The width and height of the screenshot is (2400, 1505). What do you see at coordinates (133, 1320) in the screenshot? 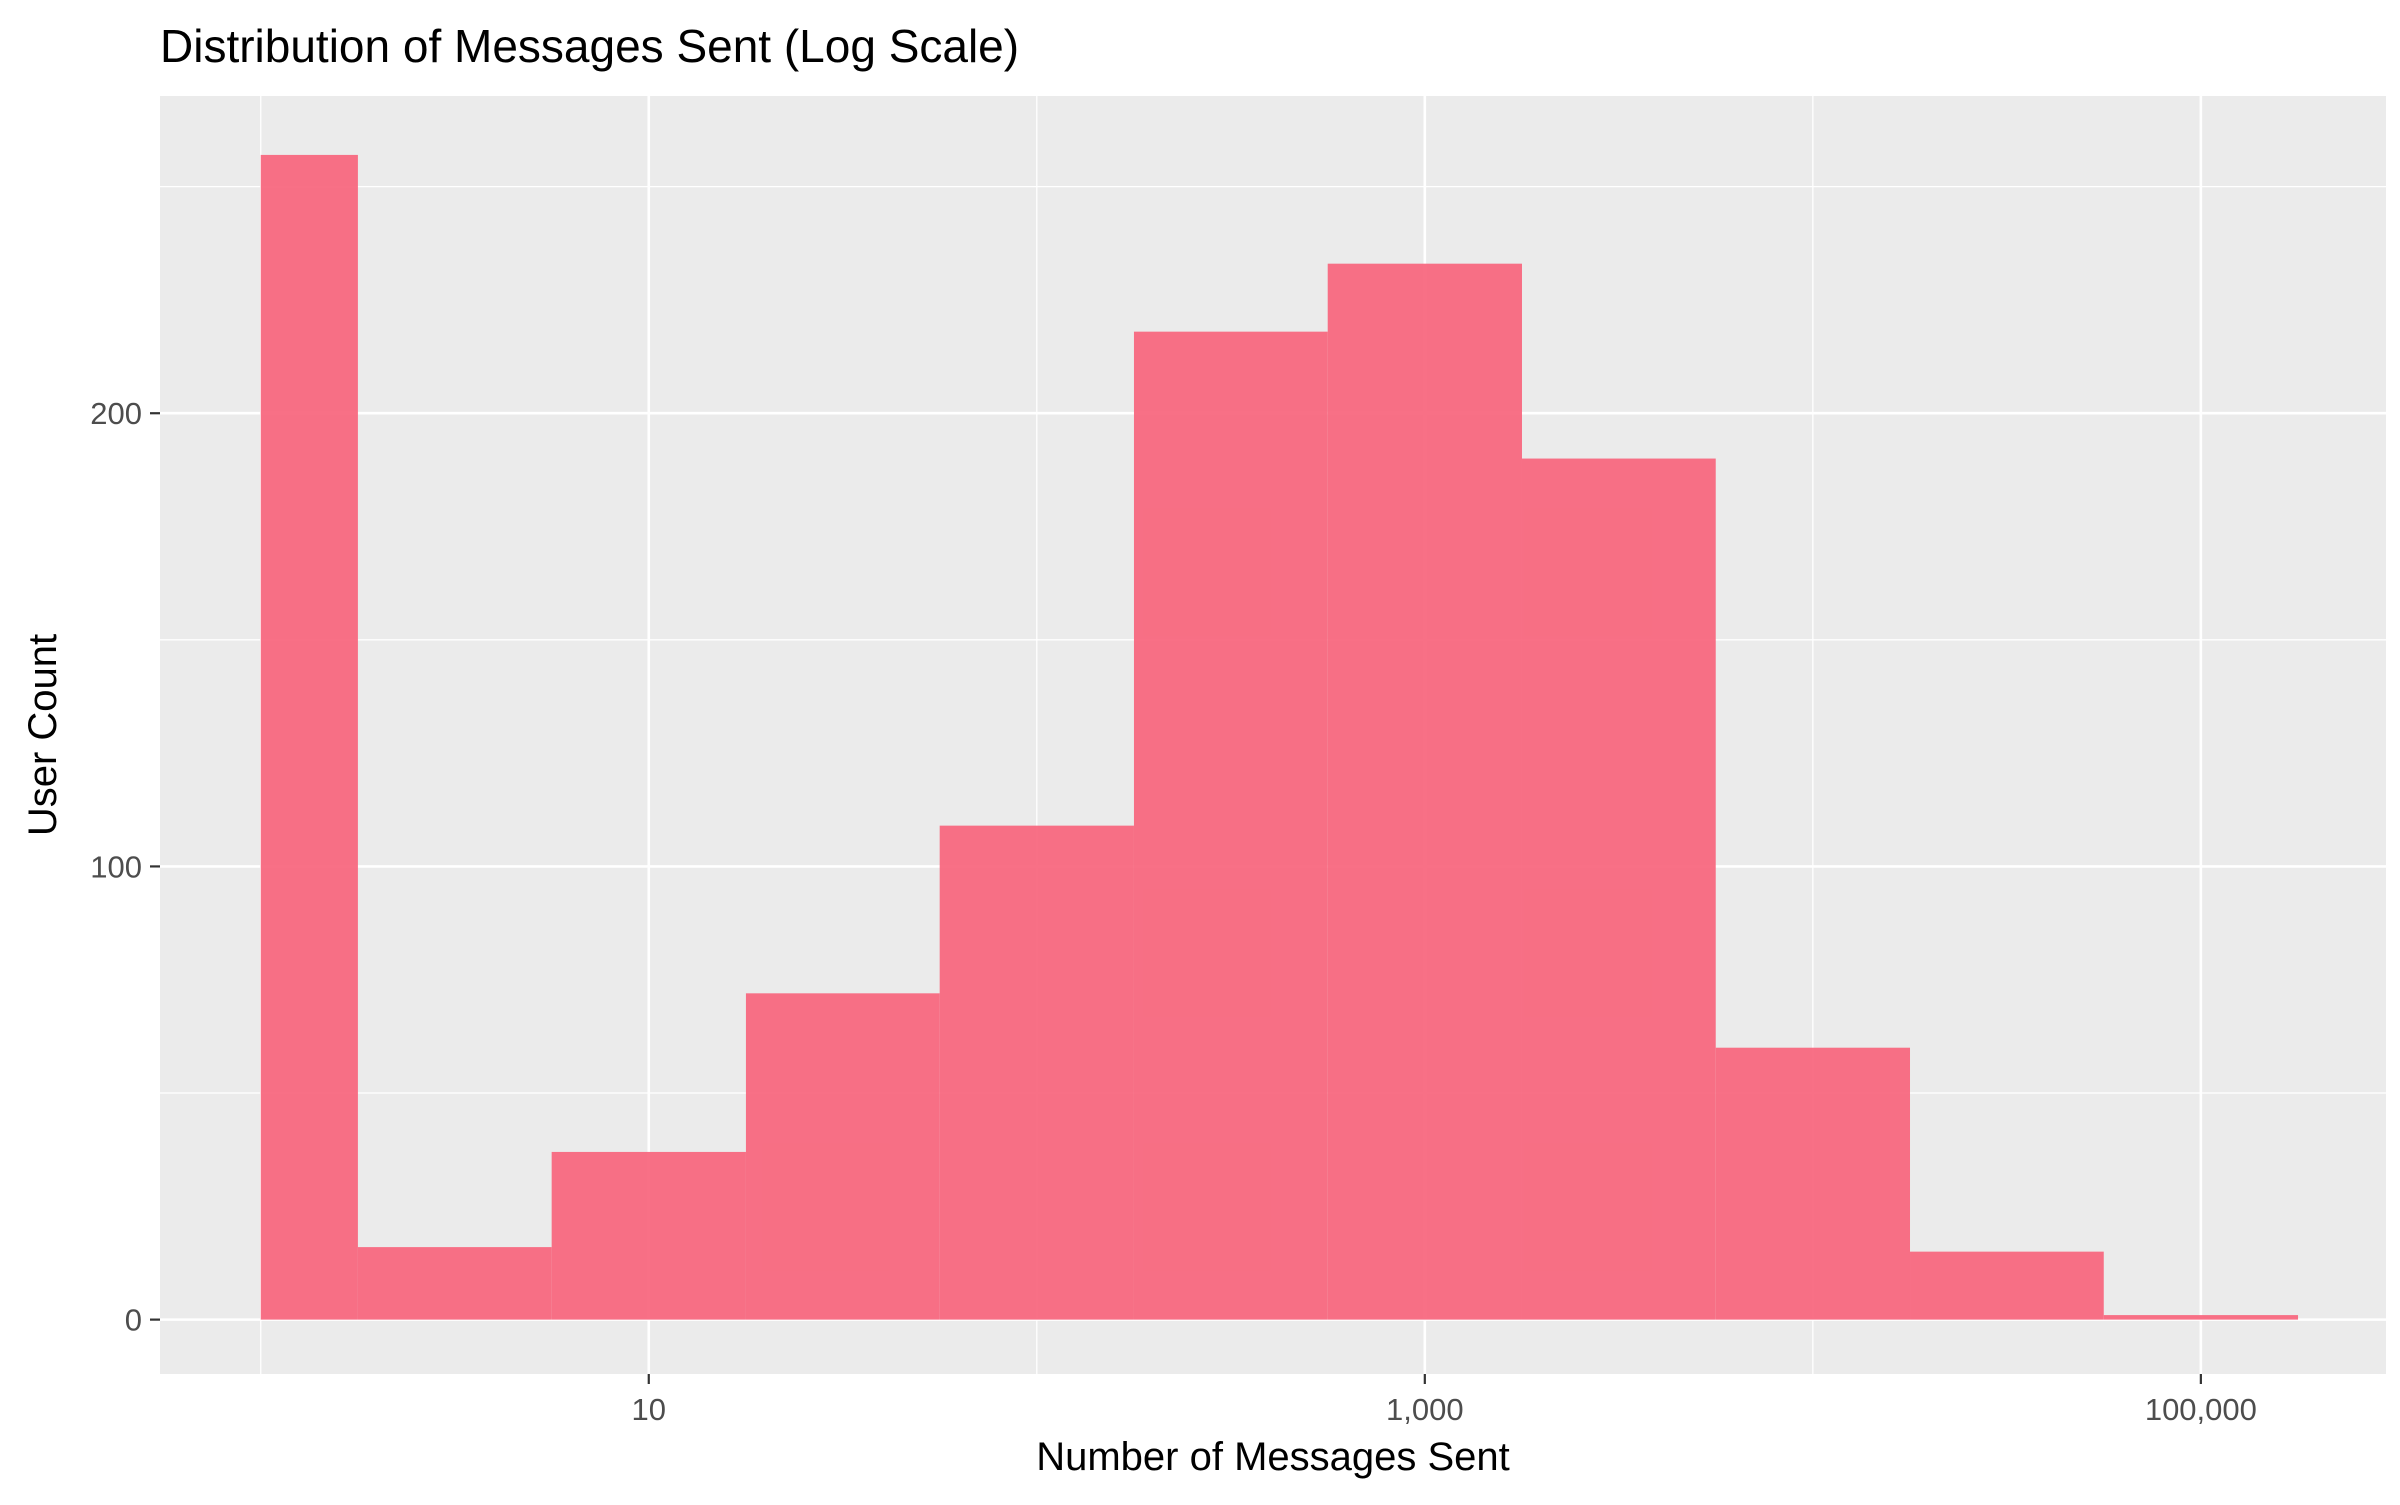
I see `y-tick-label: 0` at bounding box center [133, 1320].